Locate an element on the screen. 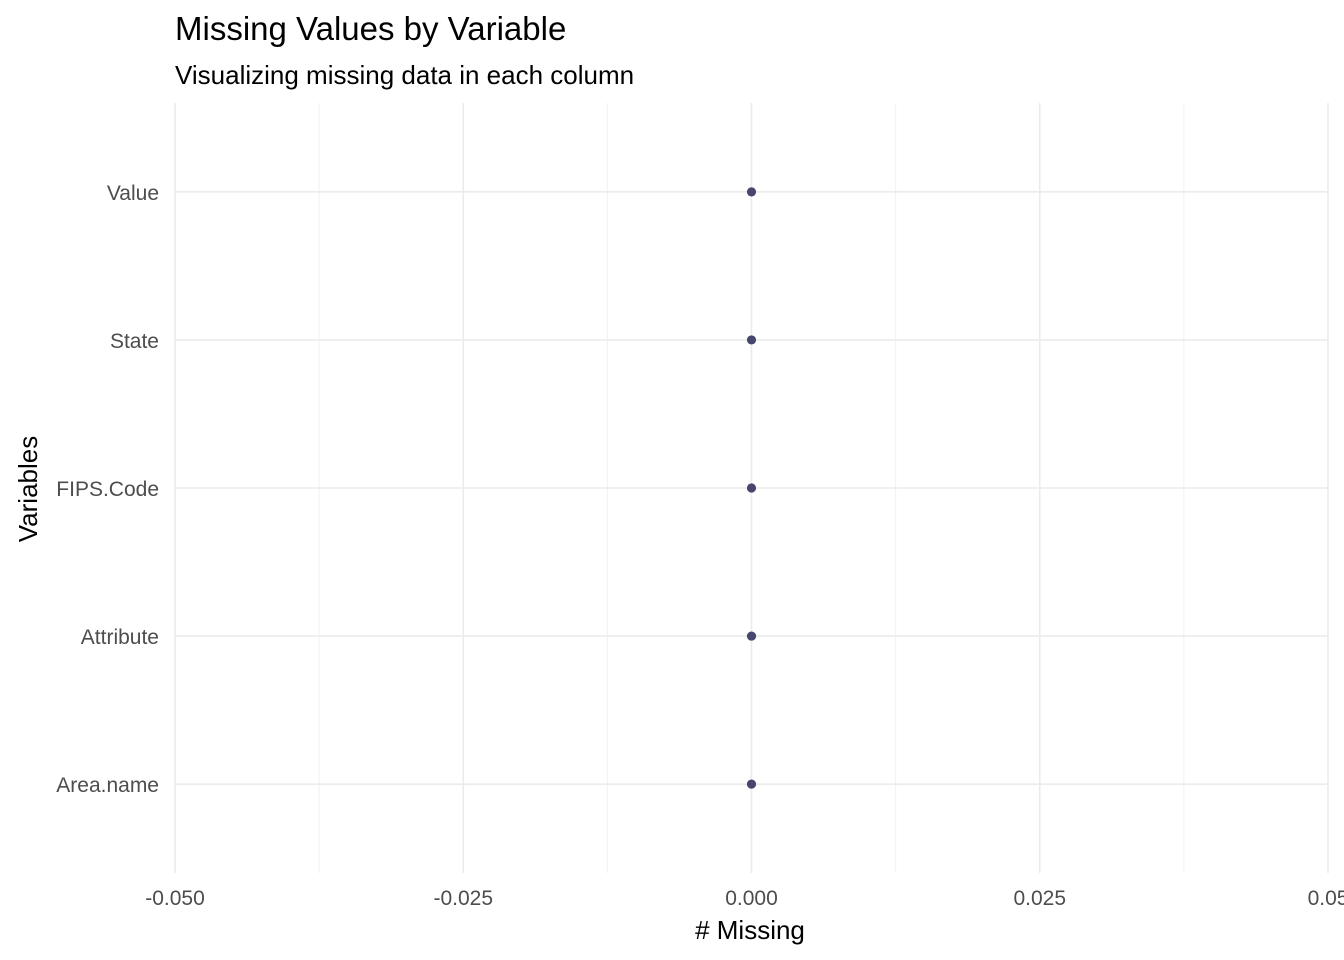 This screenshot has width=1344, height=960. y-tick-label: Attribute is located at coordinates (120, 637).